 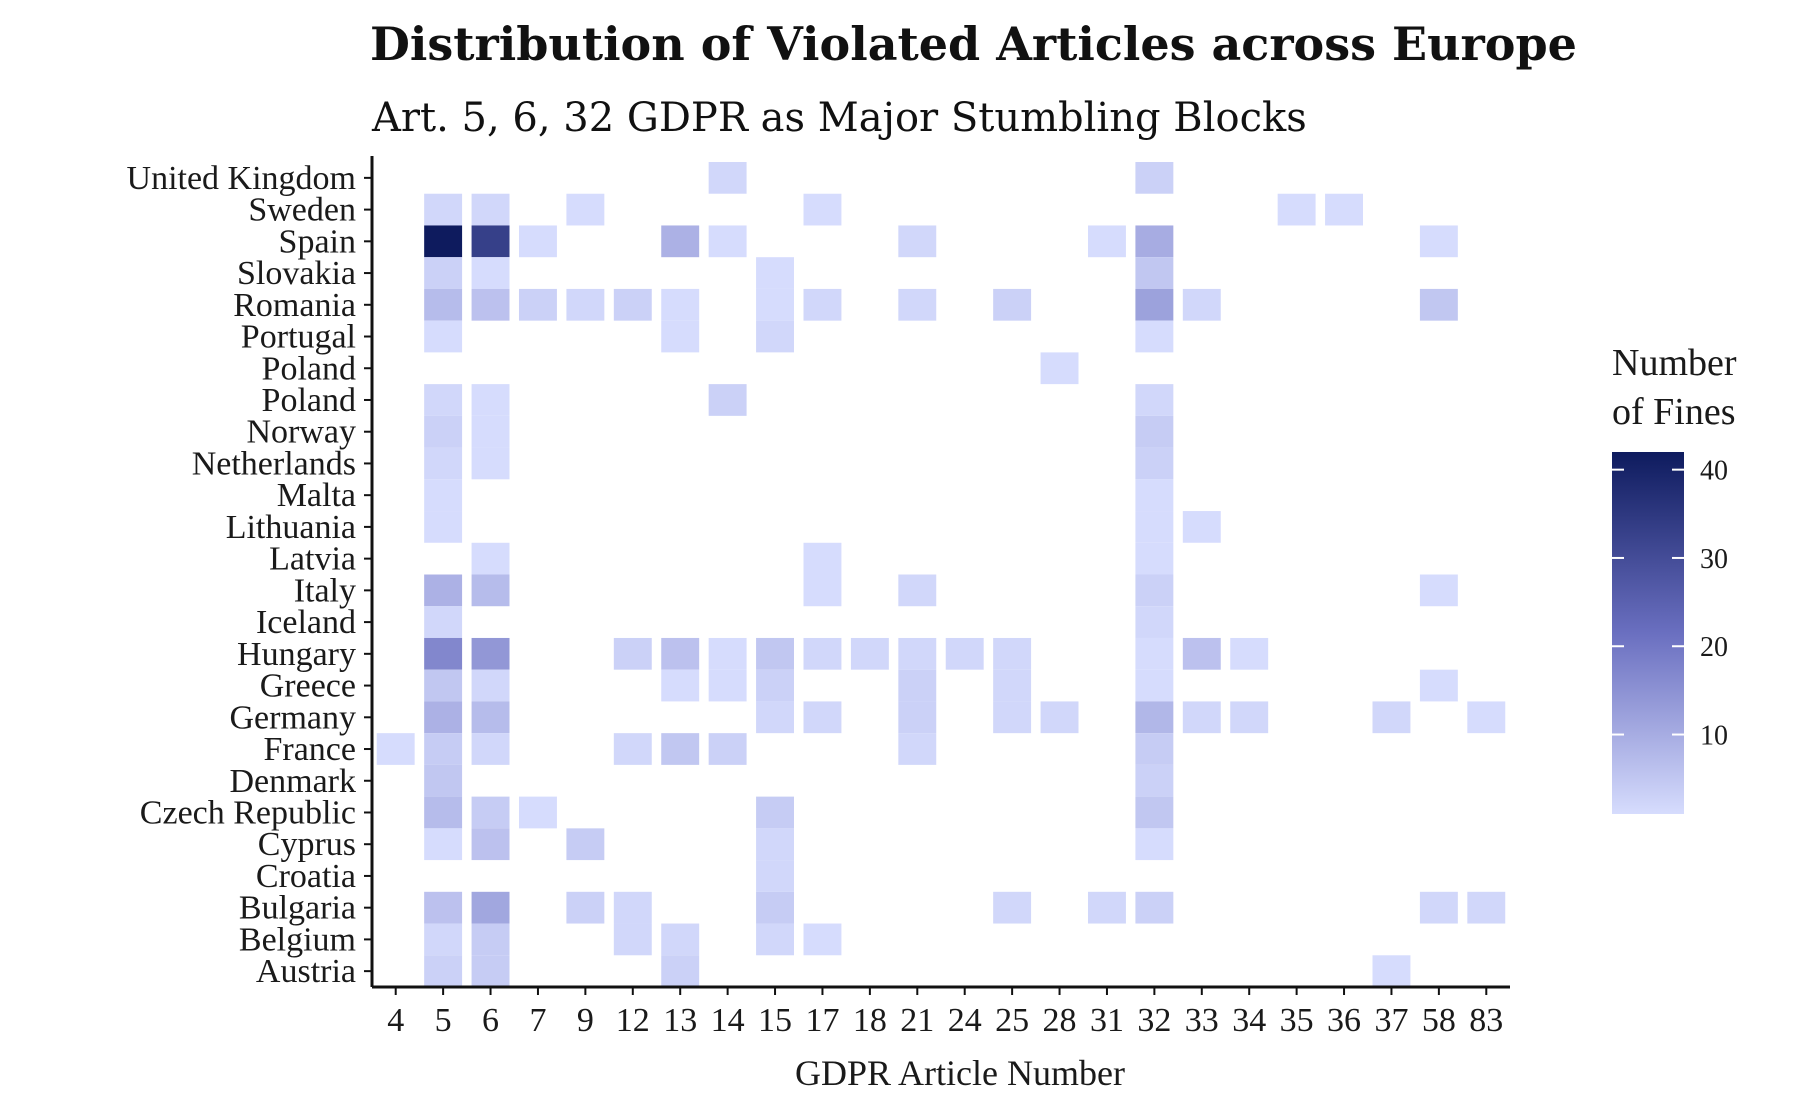 What do you see at coordinates (309, 400) in the screenshot?
I see `y-tick-label: Poland` at bounding box center [309, 400].